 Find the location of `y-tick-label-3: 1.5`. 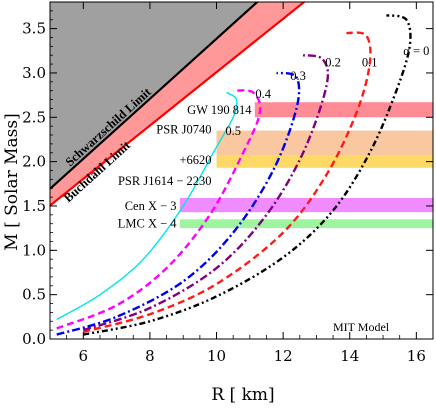

y-tick-label-3: 1.5 is located at coordinates (34, 206).